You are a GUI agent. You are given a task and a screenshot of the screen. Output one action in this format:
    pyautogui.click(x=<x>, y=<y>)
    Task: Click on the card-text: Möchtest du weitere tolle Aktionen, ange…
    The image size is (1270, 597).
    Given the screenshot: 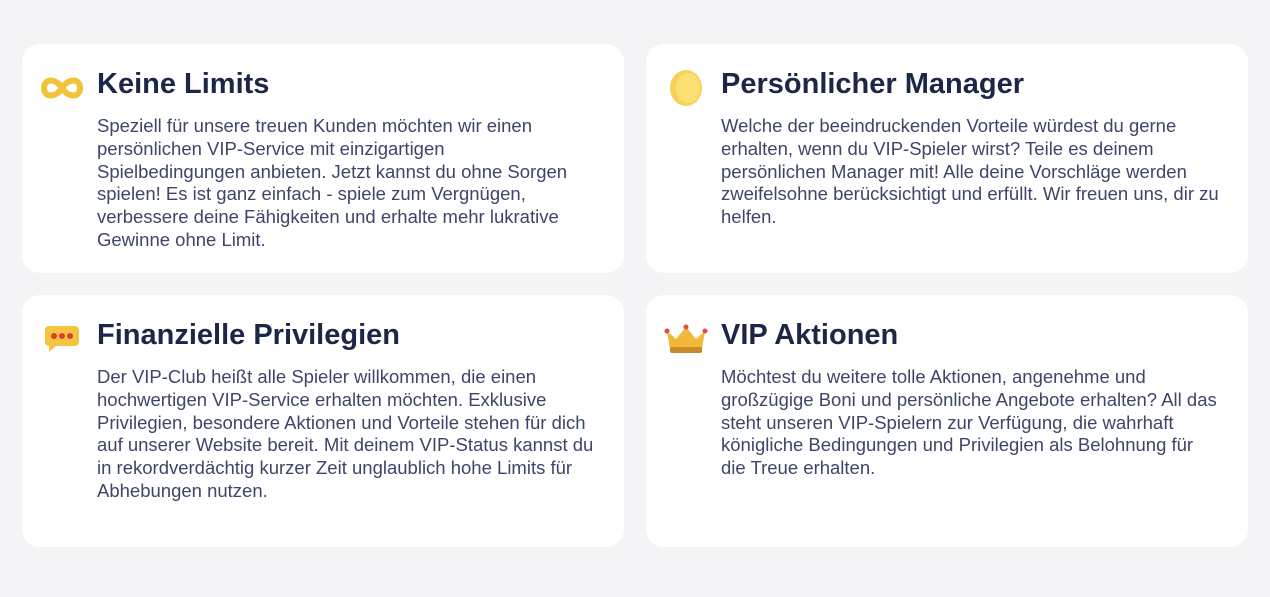 What is the action you would take?
    pyautogui.click(x=969, y=422)
    